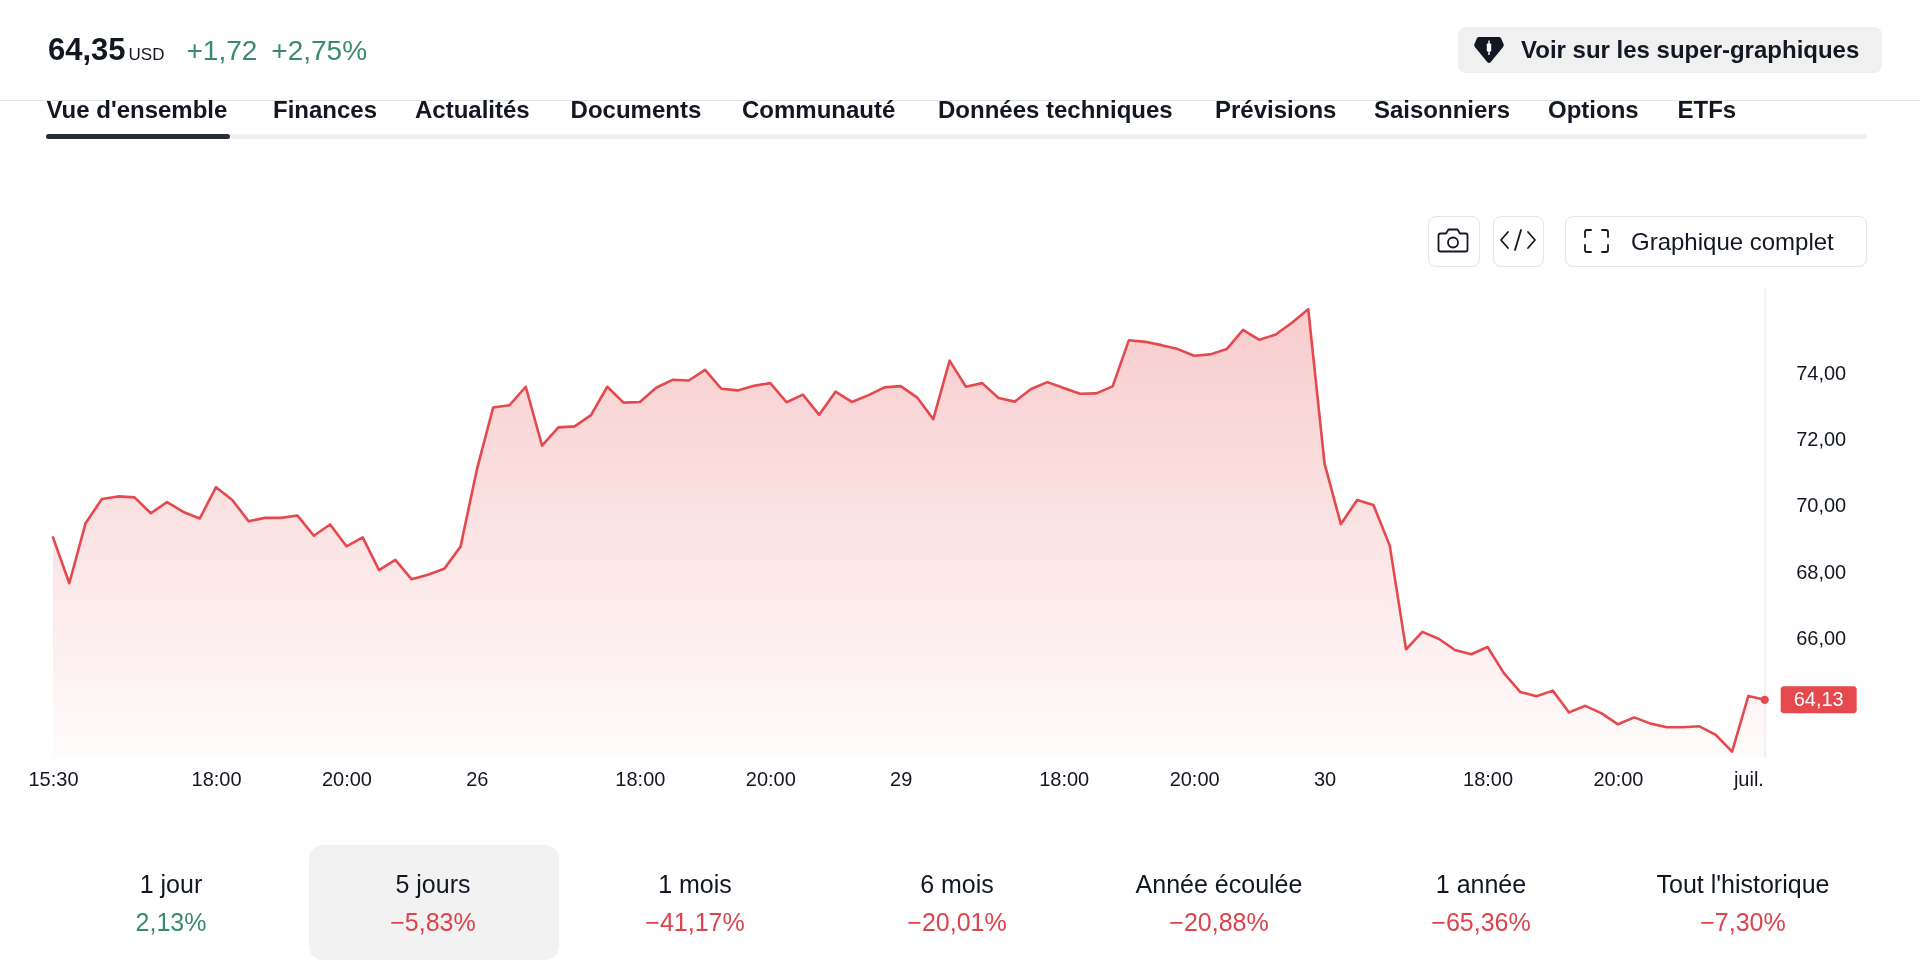  What do you see at coordinates (695, 922) in the screenshot?
I see `data-label: −41,17%` at bounding box center [695, 922].